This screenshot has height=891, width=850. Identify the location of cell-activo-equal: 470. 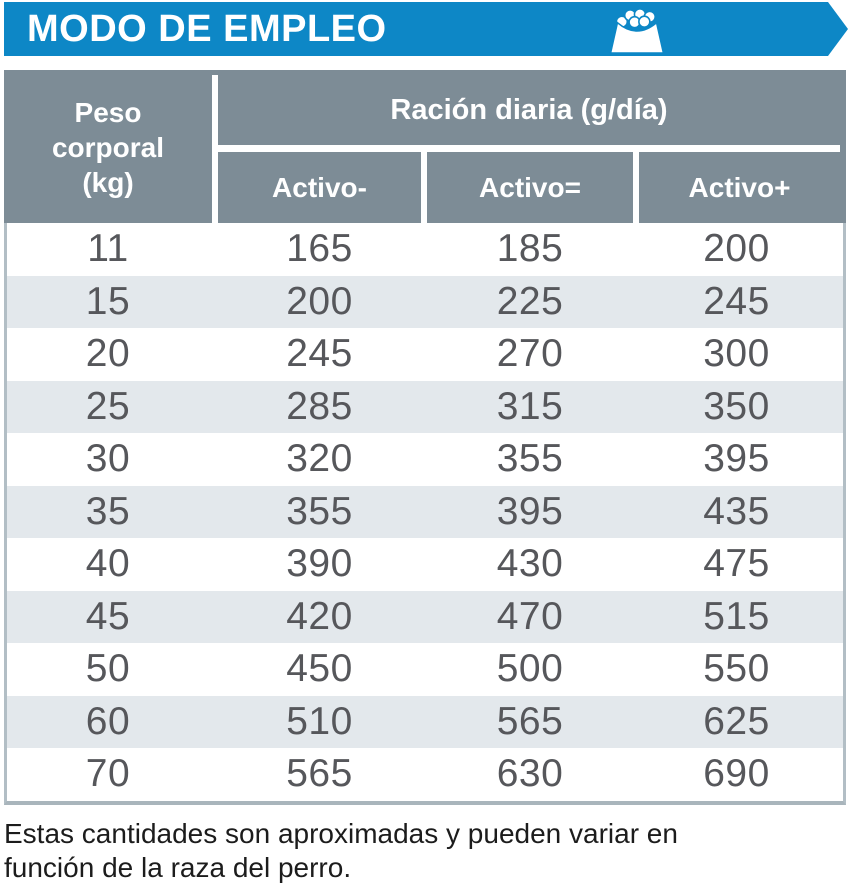
(530, 616).